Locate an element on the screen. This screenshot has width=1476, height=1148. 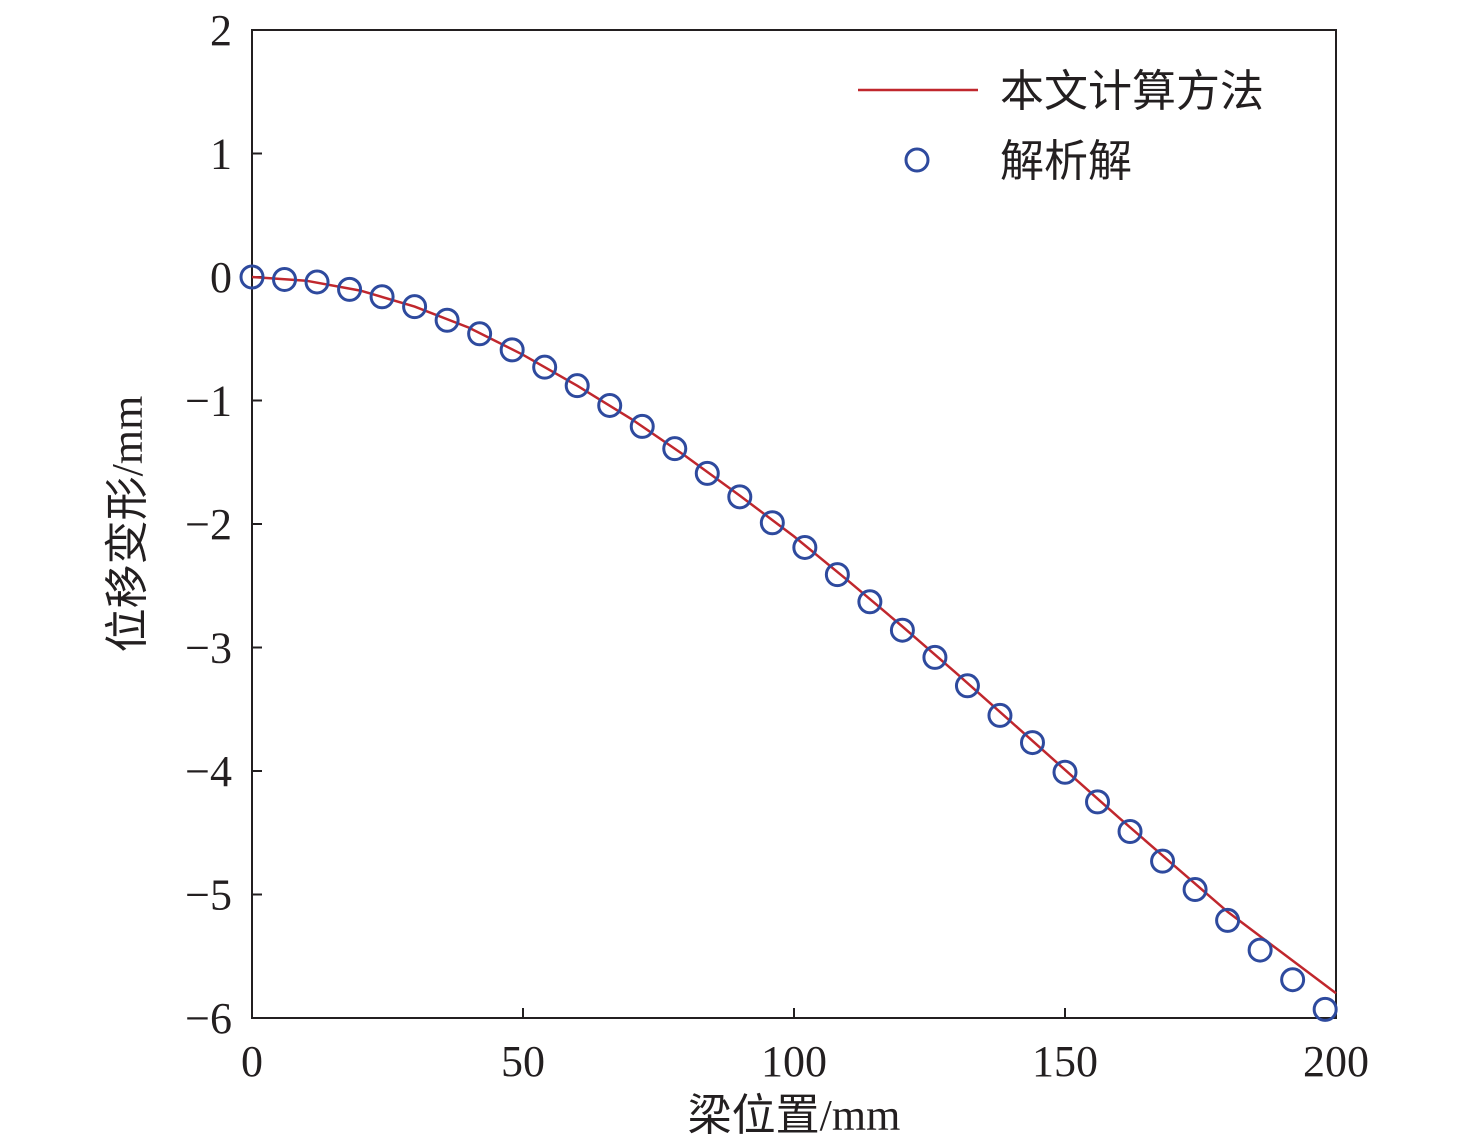
x-axis-label: 梁位置/mm is located at coordinates (794, 1115).